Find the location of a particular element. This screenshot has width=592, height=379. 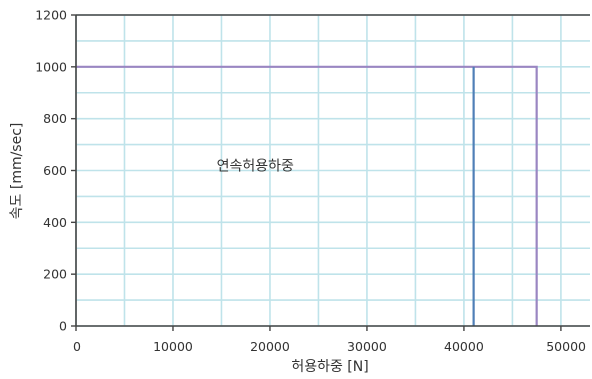

y-tick-label: 600 is located at coordinates (55, 170).